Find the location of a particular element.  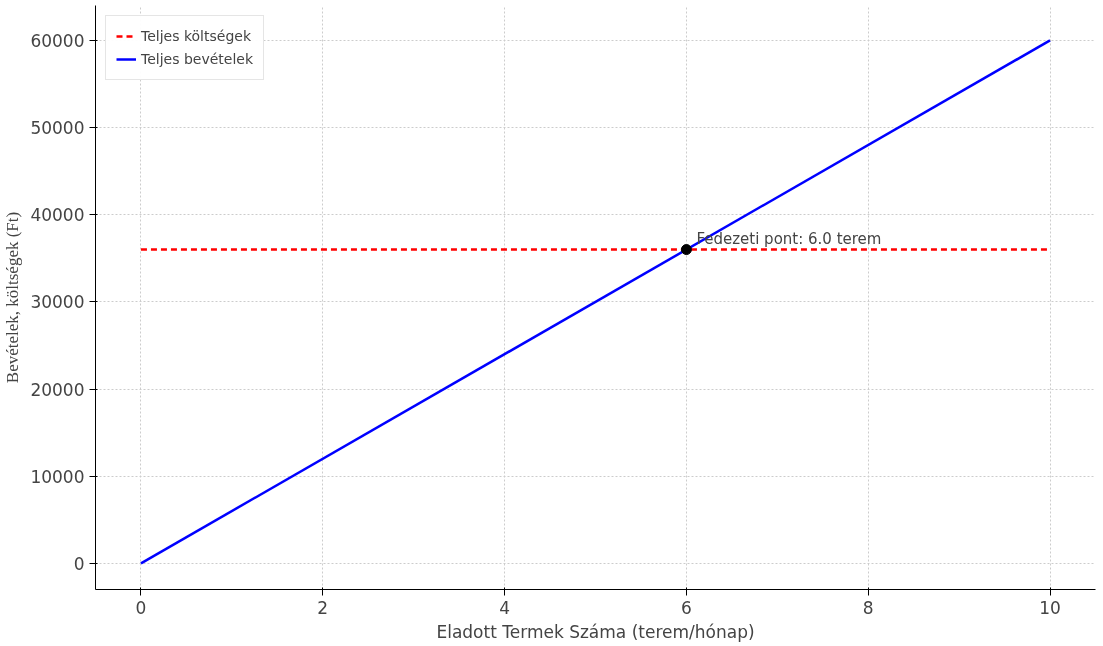

y-tick-label: 60000 is located at coordinates (57, 40).